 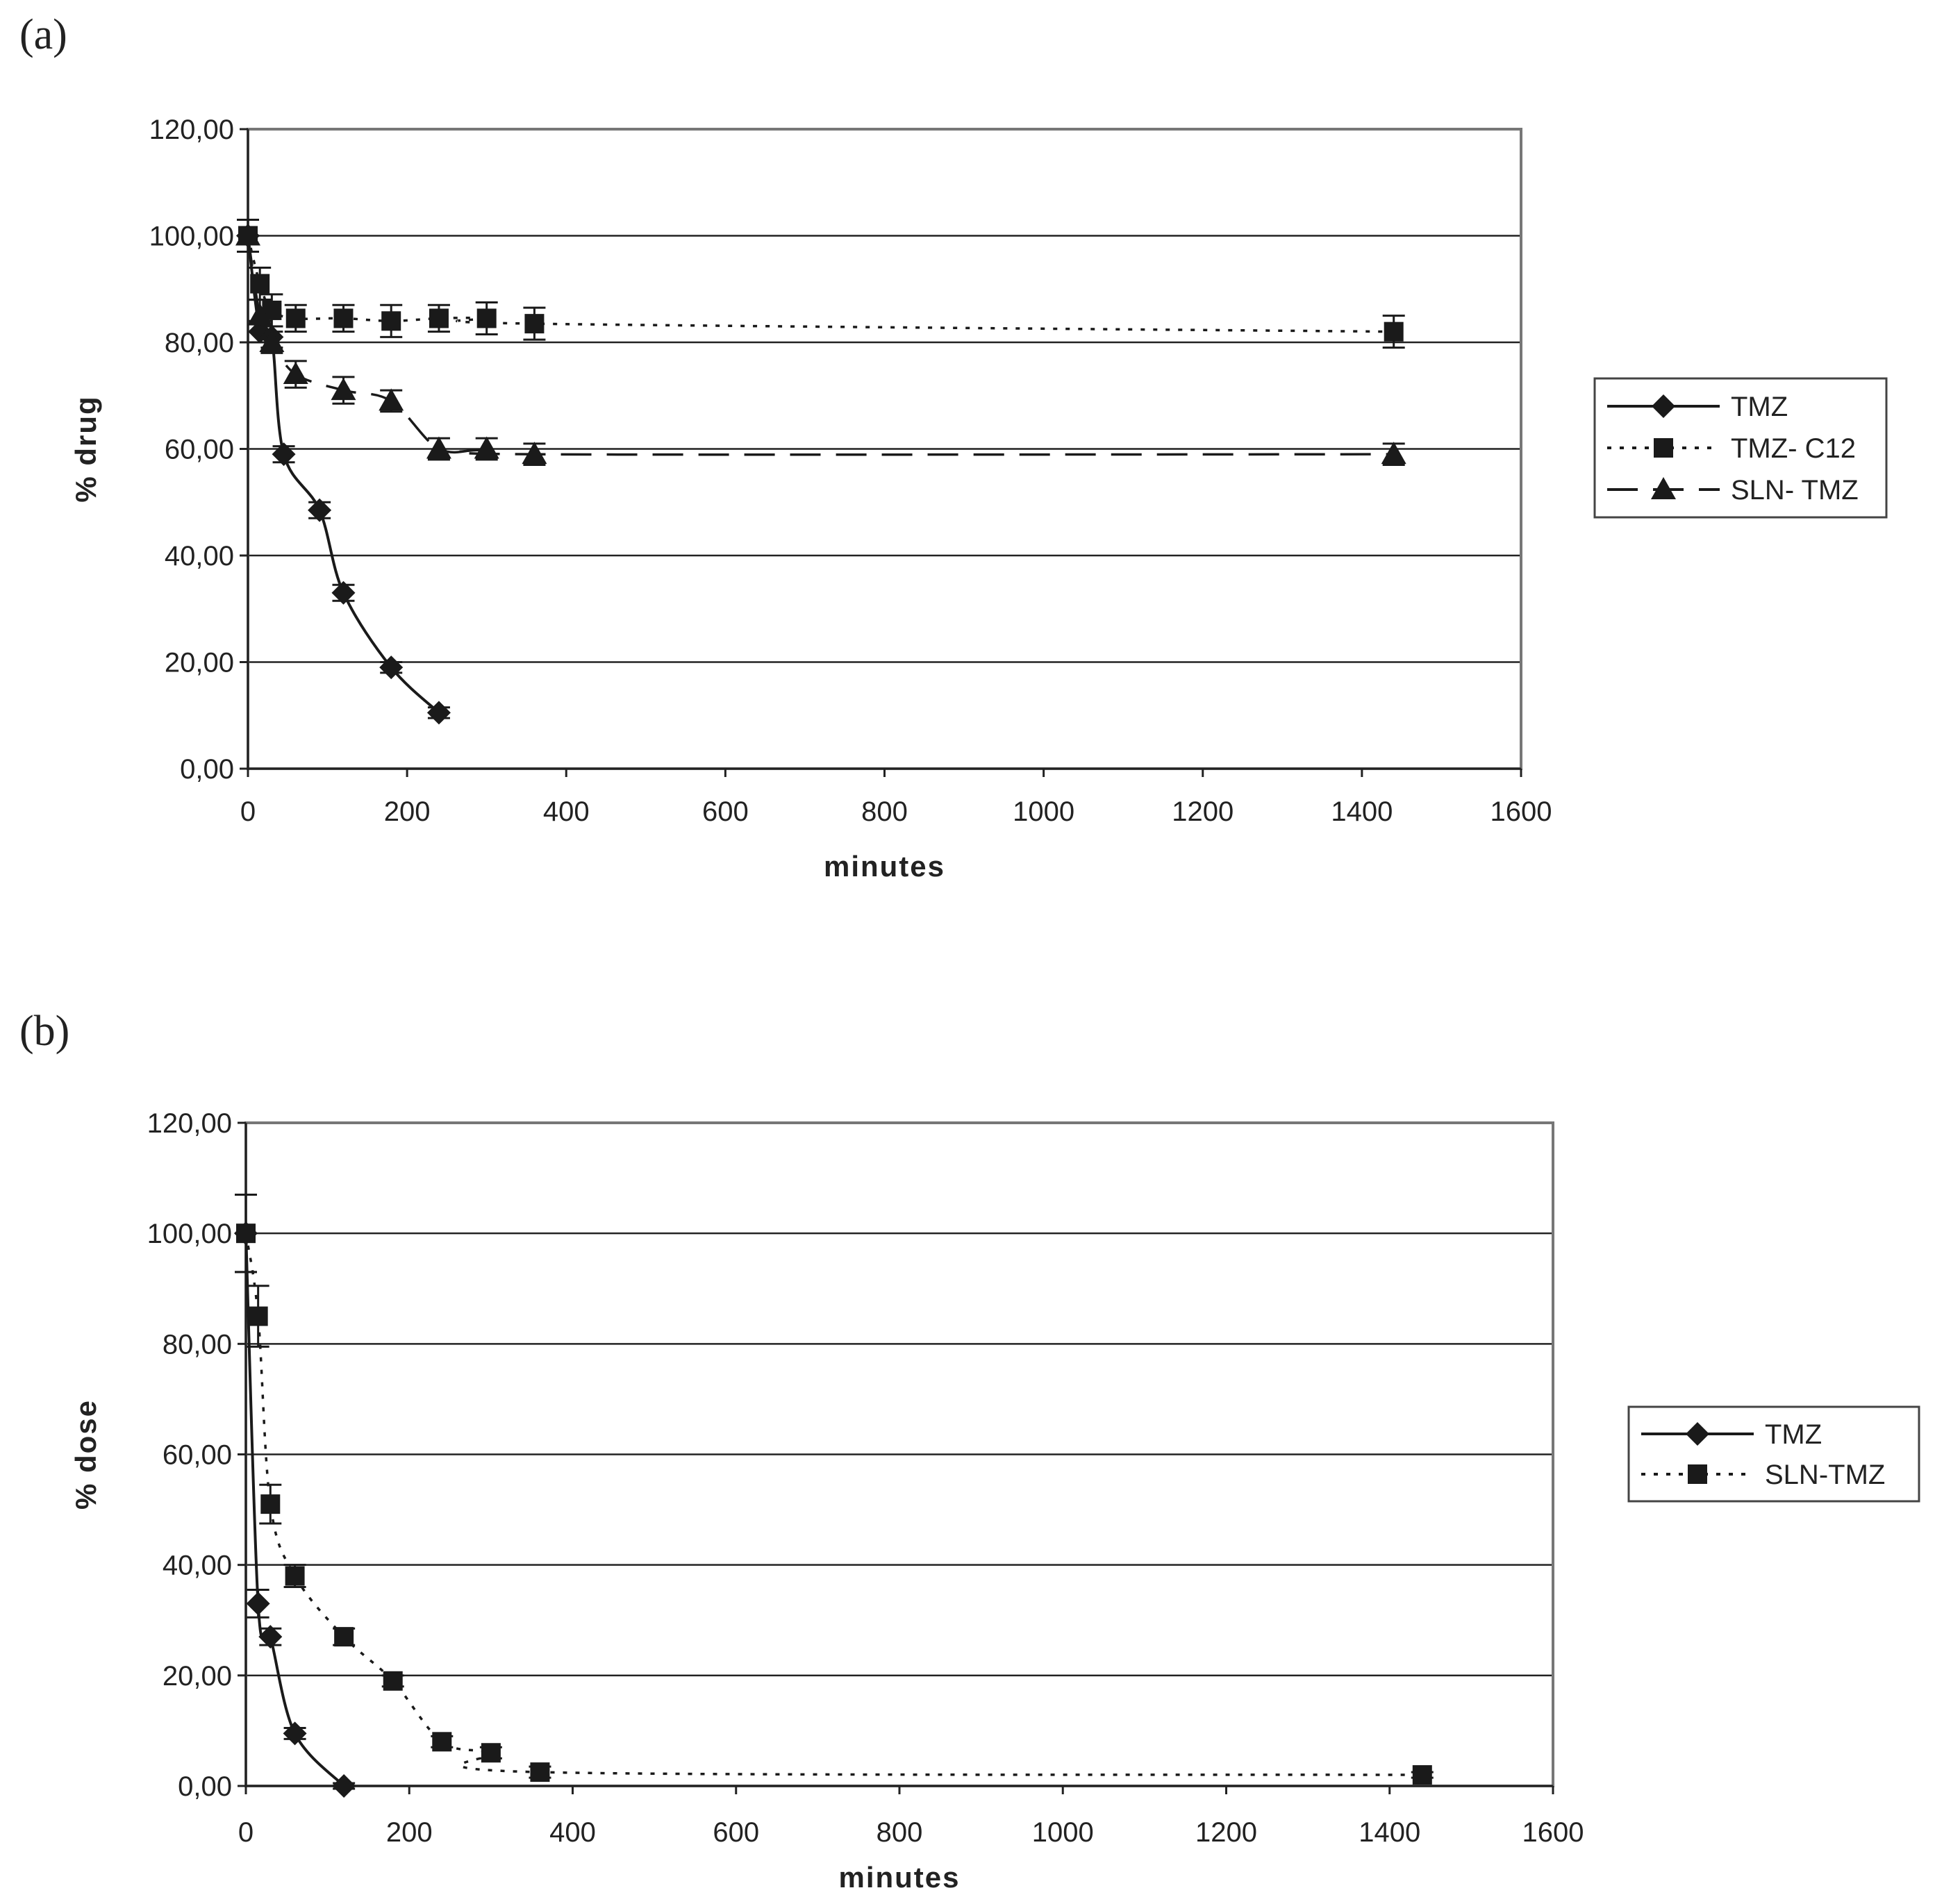 What do you see at coordinates (1793, 449) in the screenshot?
I see `legend-label: TMZ- C12` at bounding box center [1793, 449].